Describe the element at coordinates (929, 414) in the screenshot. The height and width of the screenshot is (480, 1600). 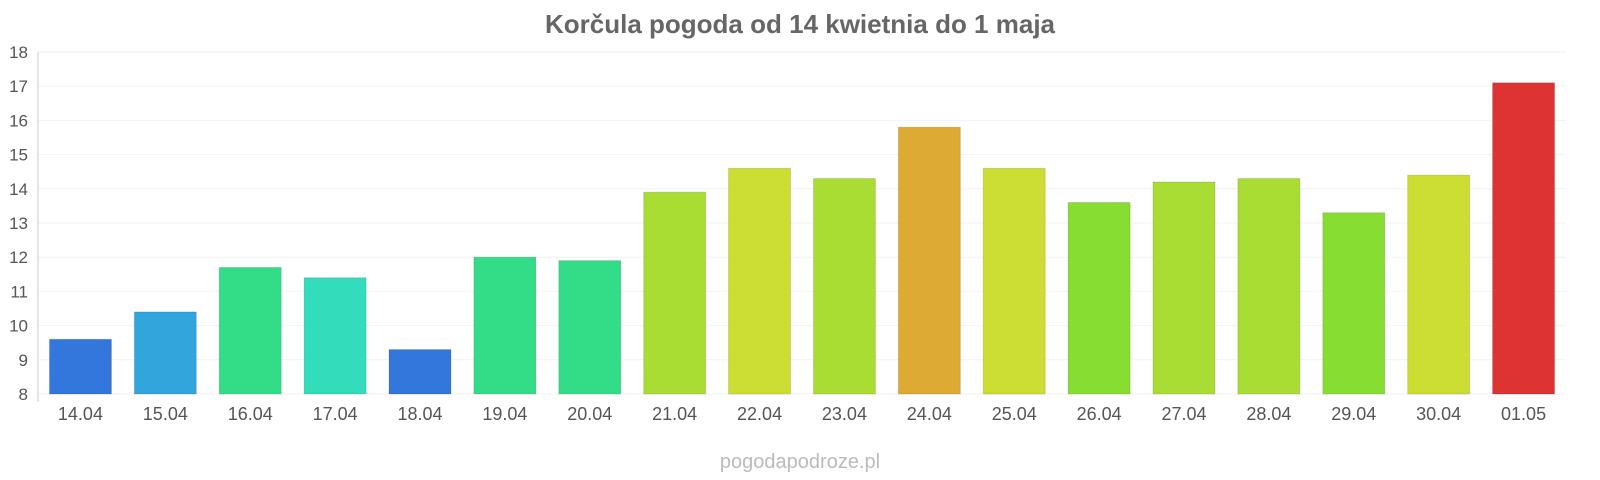
I see `x-tick-label: 24.04` at that location.